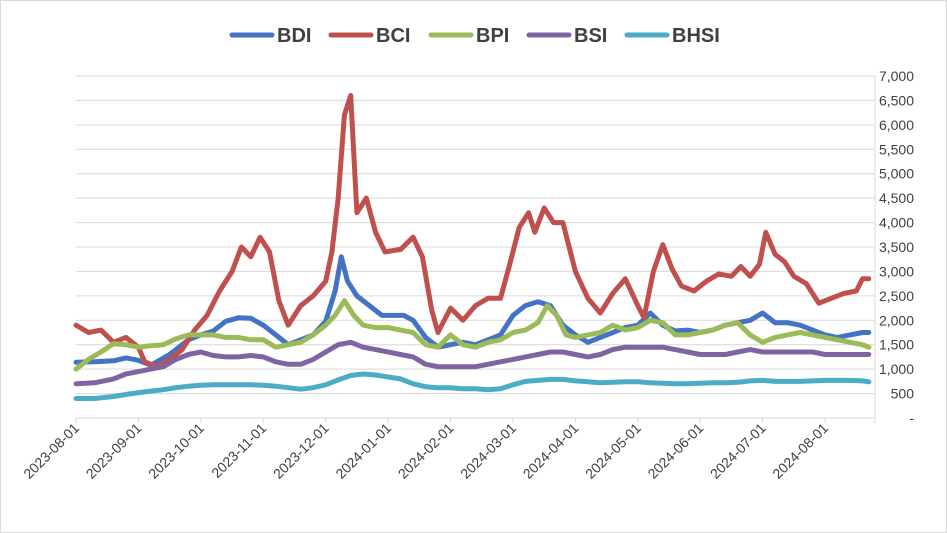 This screenshot has height=533, width=947. Describe the element at coordinates (301, 451) in the screenshot. I see `x-tick-label: 2023-12-01` at that location.